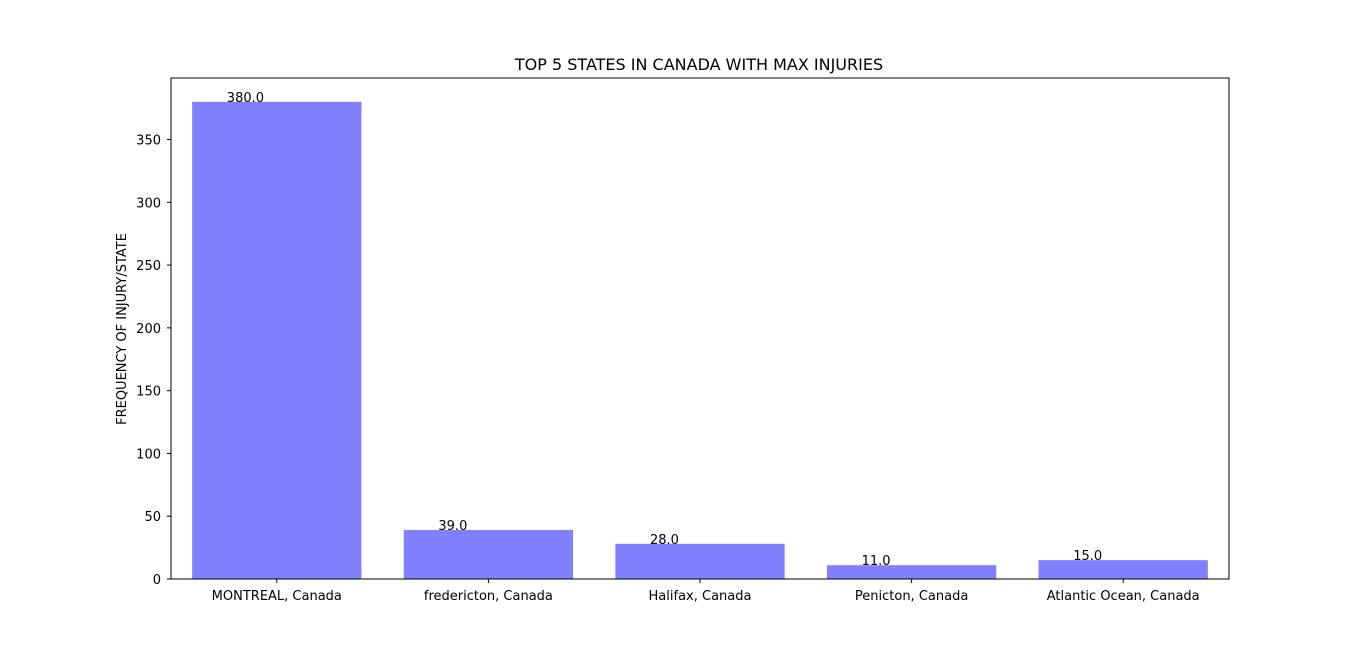  Describe the element at coordinates (1123, 596) in the screenshot. I see `x-tick-label-4: Atlantic Ocean, Canada` at that location.